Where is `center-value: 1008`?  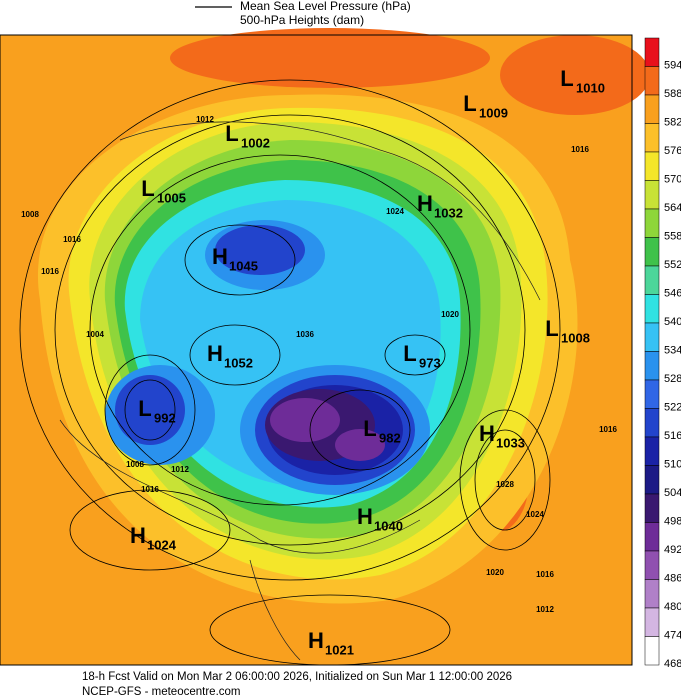 center-value: 1008 is located at coordinates (575, 337).